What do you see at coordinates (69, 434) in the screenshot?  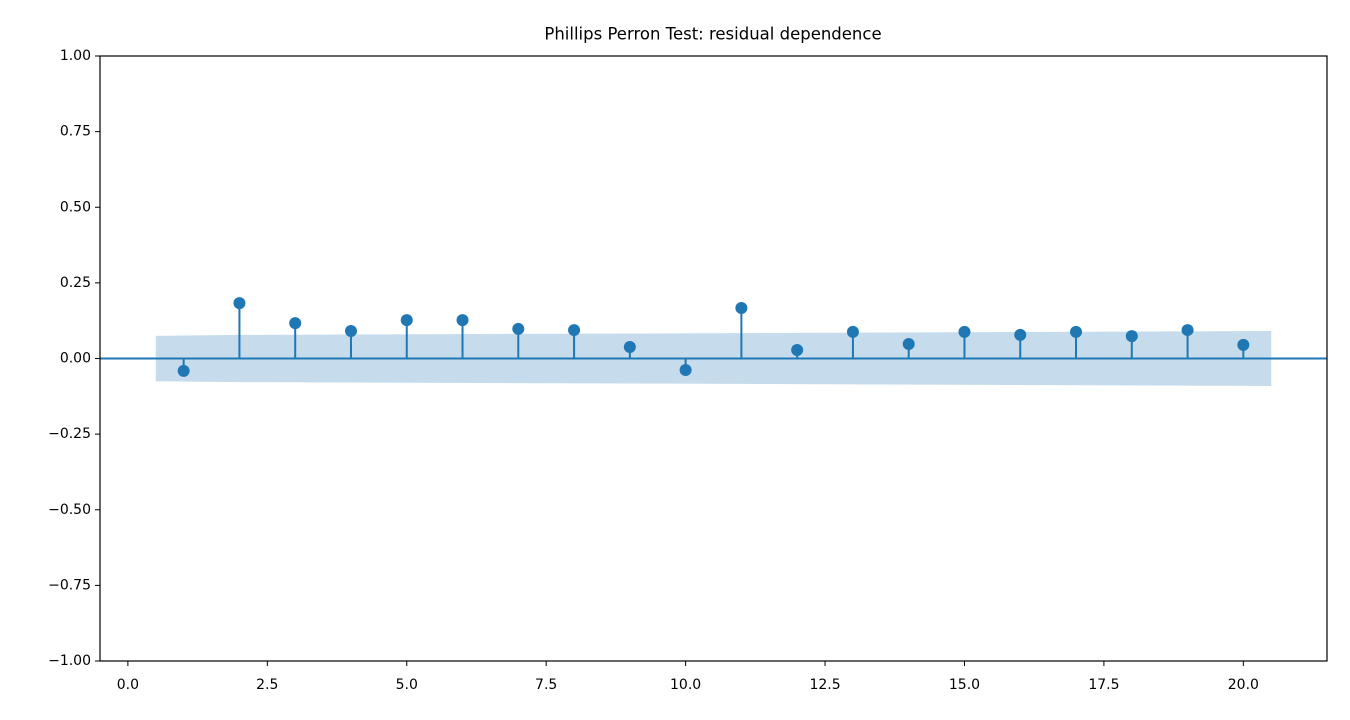 I see `y-tick-label: −0.25` at bounding box center [69, 434].